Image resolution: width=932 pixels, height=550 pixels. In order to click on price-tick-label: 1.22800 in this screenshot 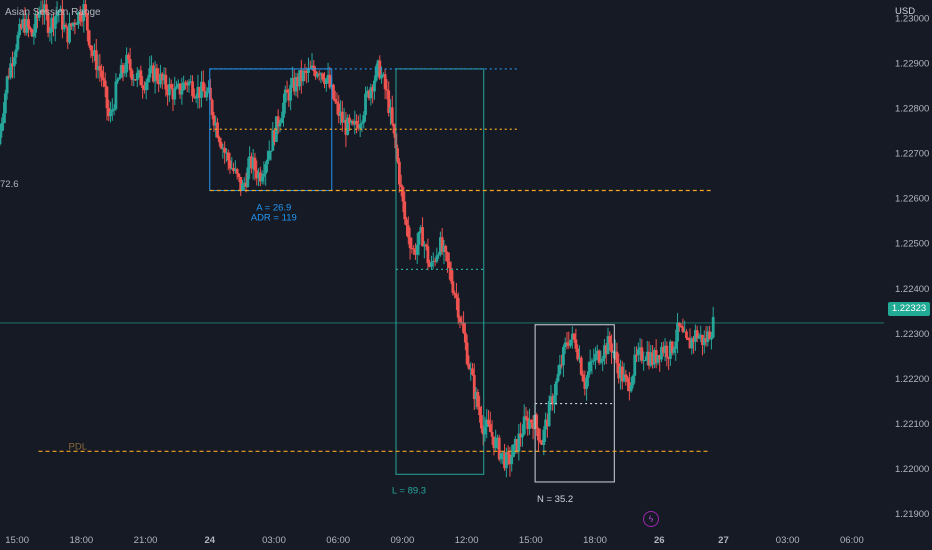, I will do `click(912, 109)`.